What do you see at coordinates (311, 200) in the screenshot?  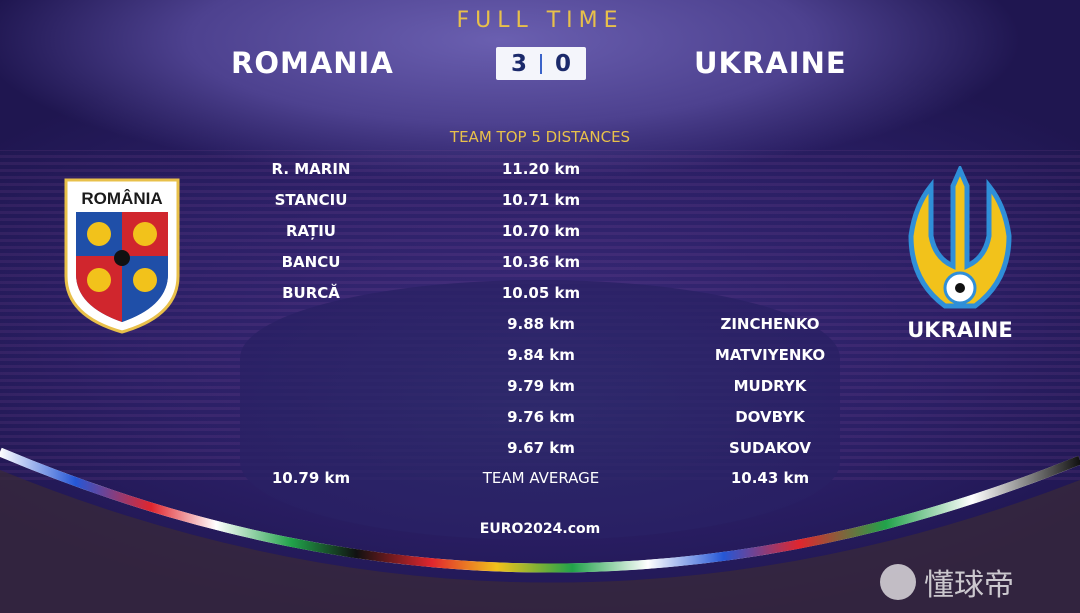 I see `player-name: STANCIU` at bounding box center [311, 200].